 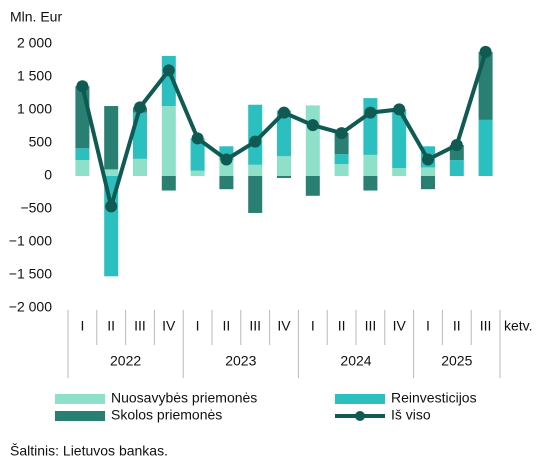 What do you see at coordinates (125, 361) in the screenshot?
I see `group-label: 2022` at bounding box center [125, 361].